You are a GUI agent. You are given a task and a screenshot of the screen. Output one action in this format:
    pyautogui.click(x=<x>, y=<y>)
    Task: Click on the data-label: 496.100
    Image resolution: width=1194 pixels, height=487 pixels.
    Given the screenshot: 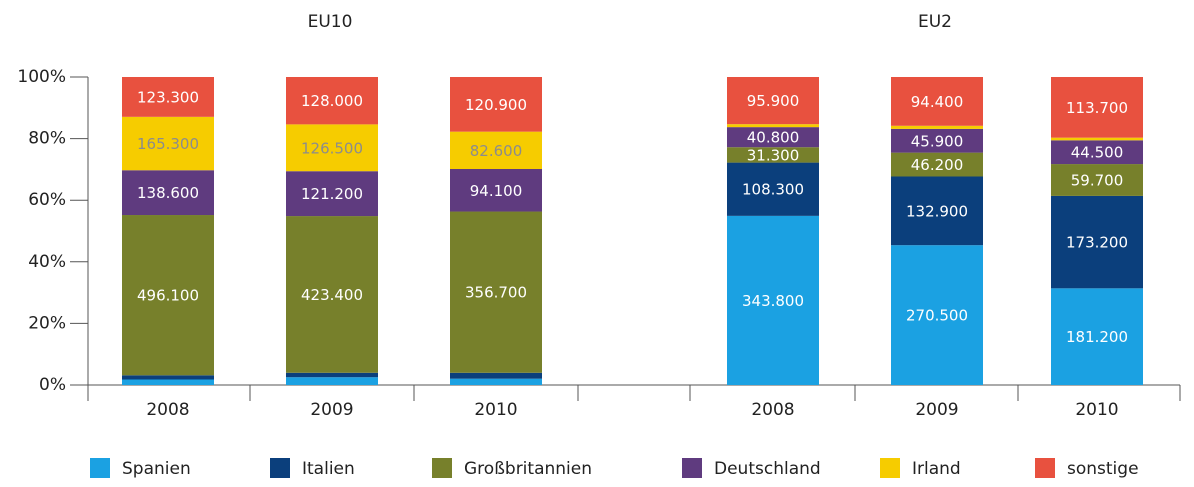 What is the action you would take?
    pyautogui.click(x=168, y=296)
    